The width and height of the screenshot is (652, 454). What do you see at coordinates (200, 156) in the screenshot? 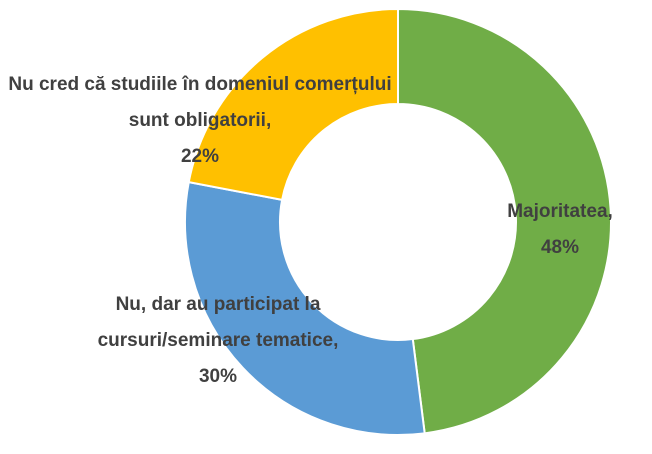
I see `value-label: 22%` at bounding box center [200, 156].